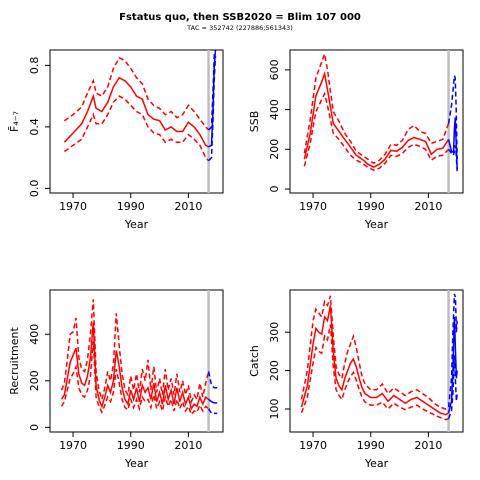  What do you see at coordinates (274, 408) in the screenshot?
I see `y-tick-label: 100` at bounding box center [274, 408].